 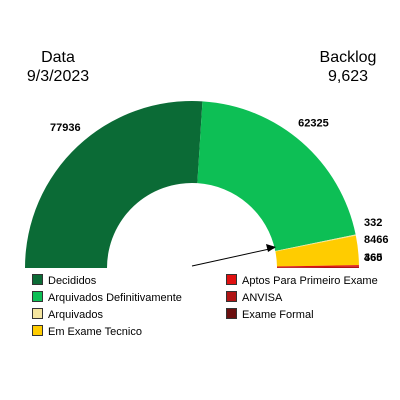 I want to click on legend-label: Decididos, so click(x=72, y=281).